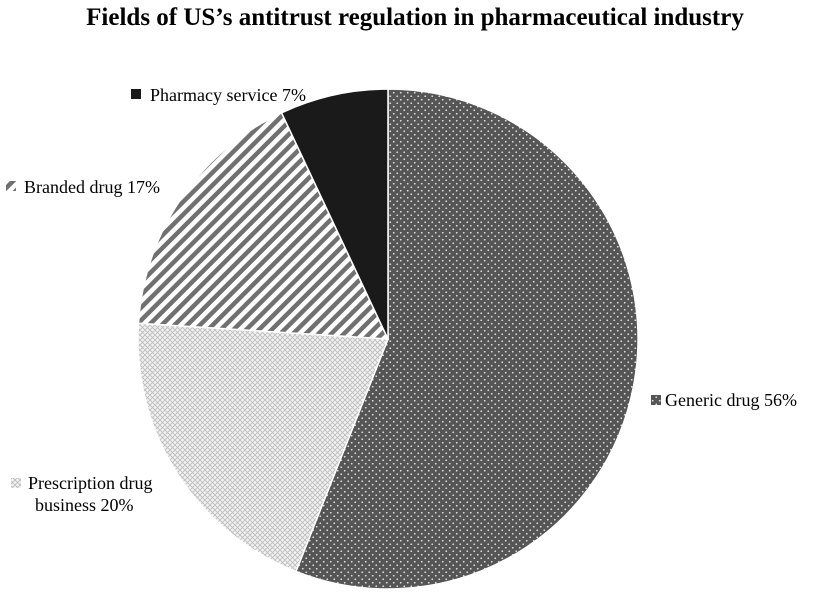 The image size is (830, 597). I want to click on pie-slice-prescription-drug-business, so click(263, 447).